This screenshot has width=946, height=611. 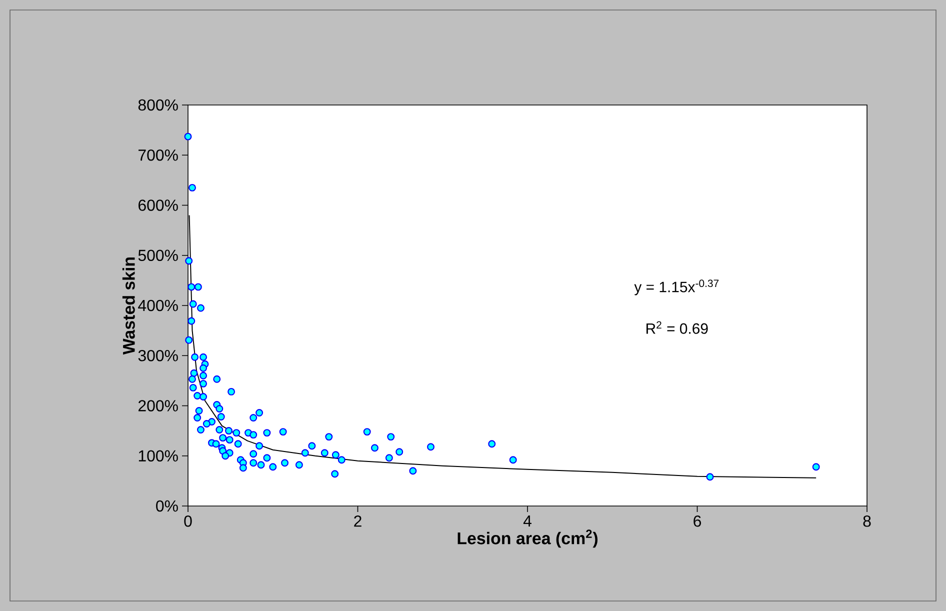 What do you see at coordinates (676, 288) in the screenshot?
I see `annotation: y = 1.15x$^{-0.37}$` at bounding box center [676, 288].